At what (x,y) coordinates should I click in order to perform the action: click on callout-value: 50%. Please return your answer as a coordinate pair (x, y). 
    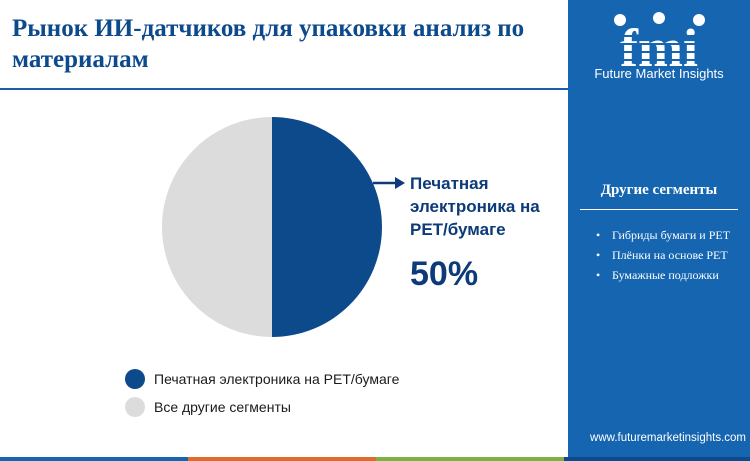
    Looking at the image, I should click on (444, 274).